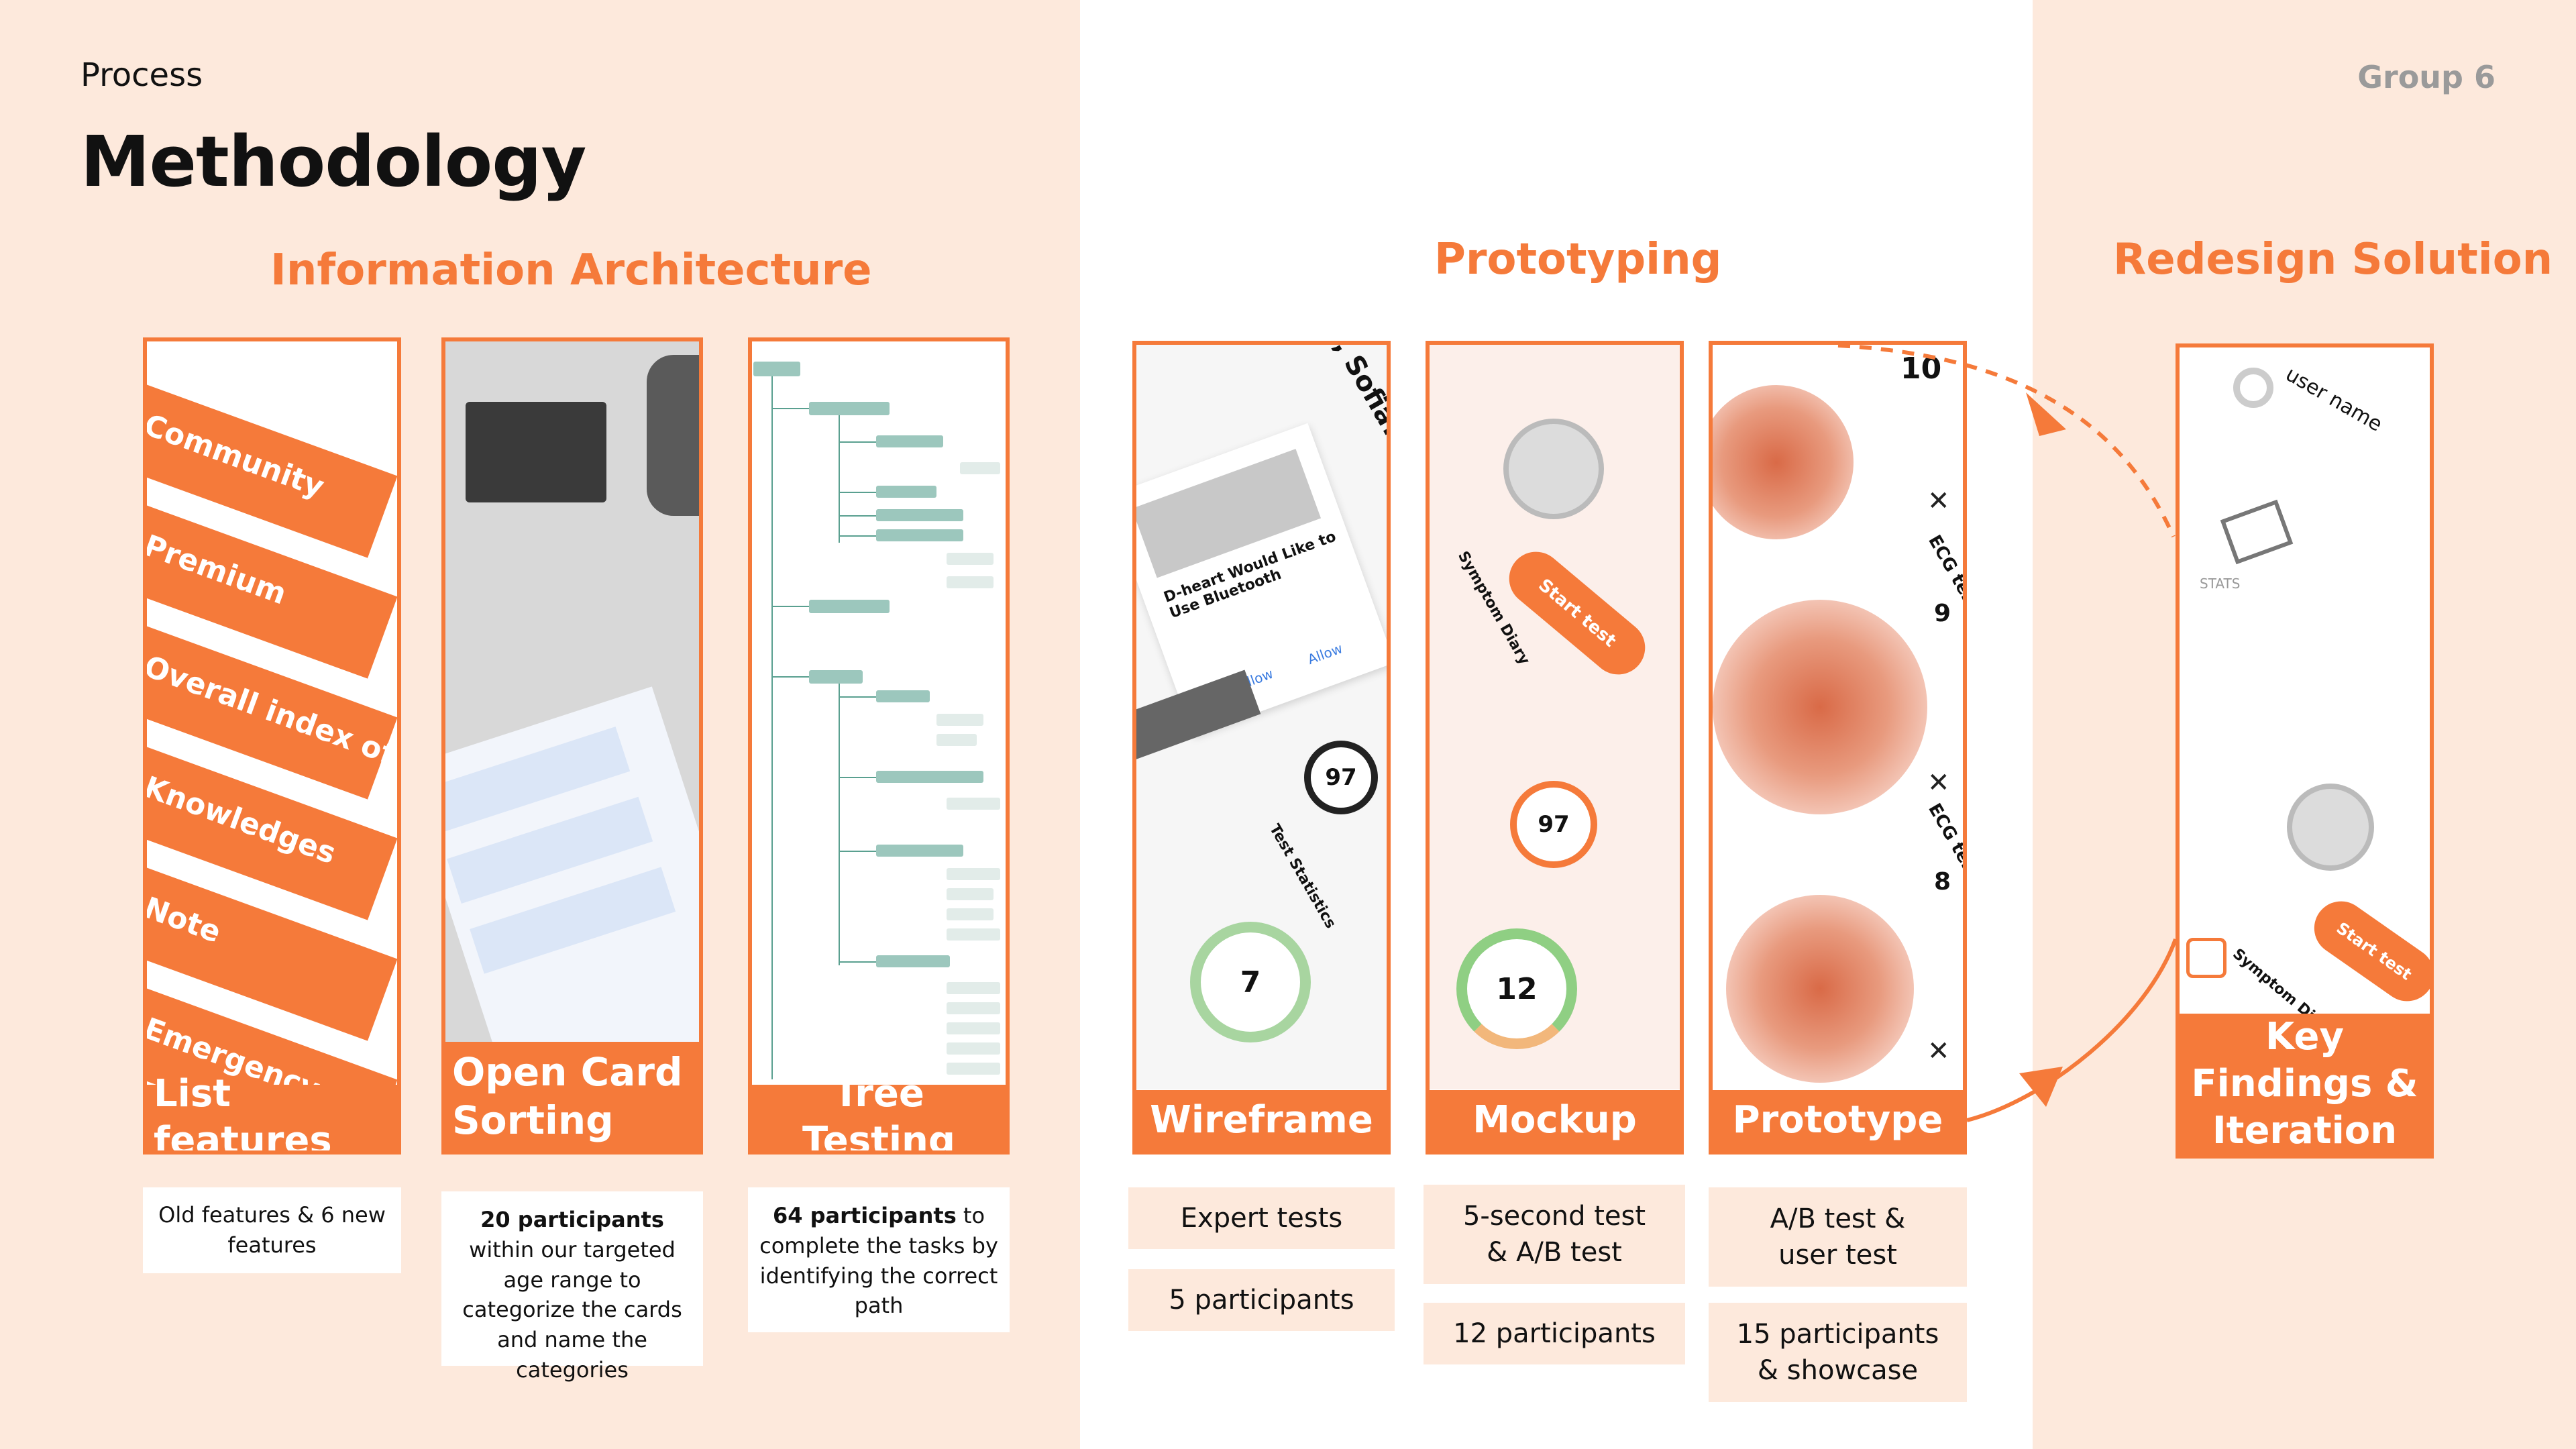 This screenshot has width=2576, height=1449. I want to click on ia-heading: Information Architecture, so click(571, 270).